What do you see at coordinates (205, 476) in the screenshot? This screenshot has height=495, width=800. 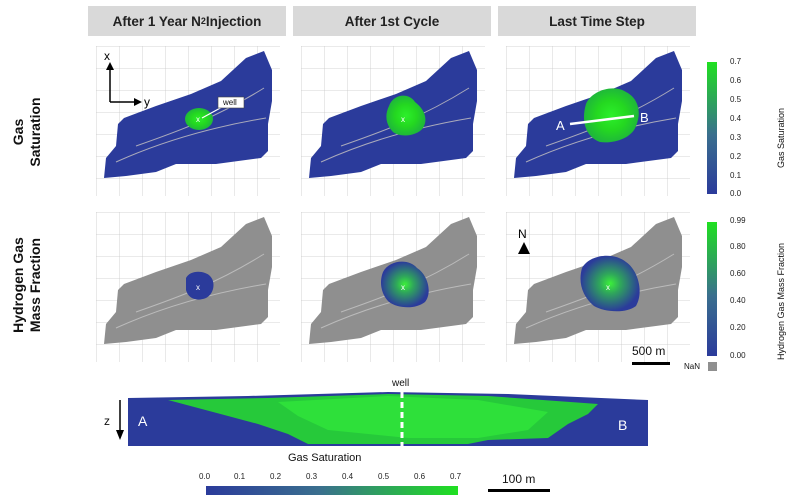 I see `bottom-colorbar-tick: 0.0` at bounding box center [205, 476].